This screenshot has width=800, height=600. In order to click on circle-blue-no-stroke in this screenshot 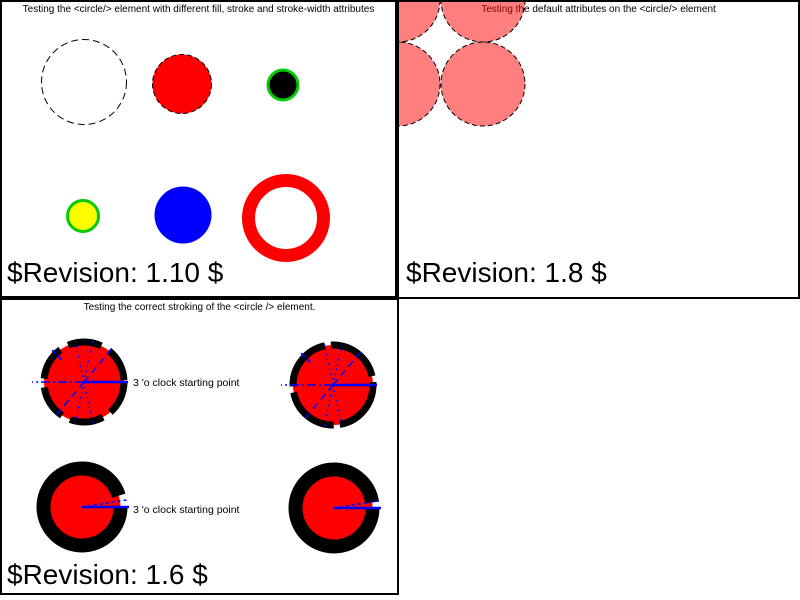, I will do `click(183, 215)`.